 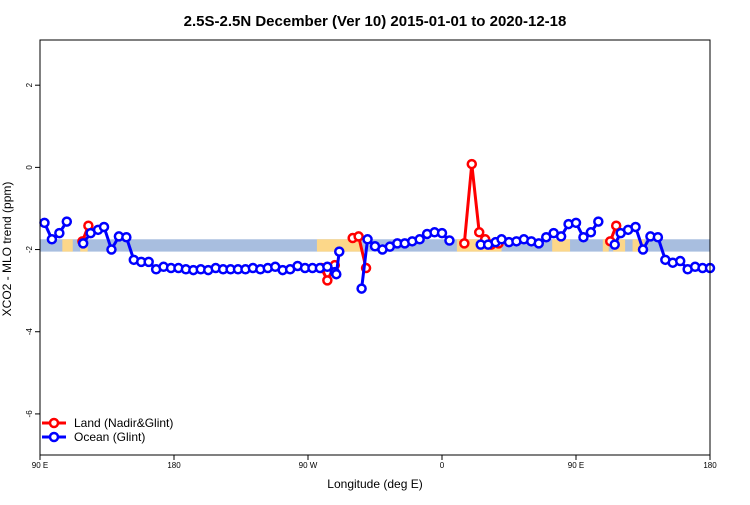 What do you see at coordinates (710, 465) in the screenshot?
I see `x-tick-label-5: 180` at bounding box center [710, 465].